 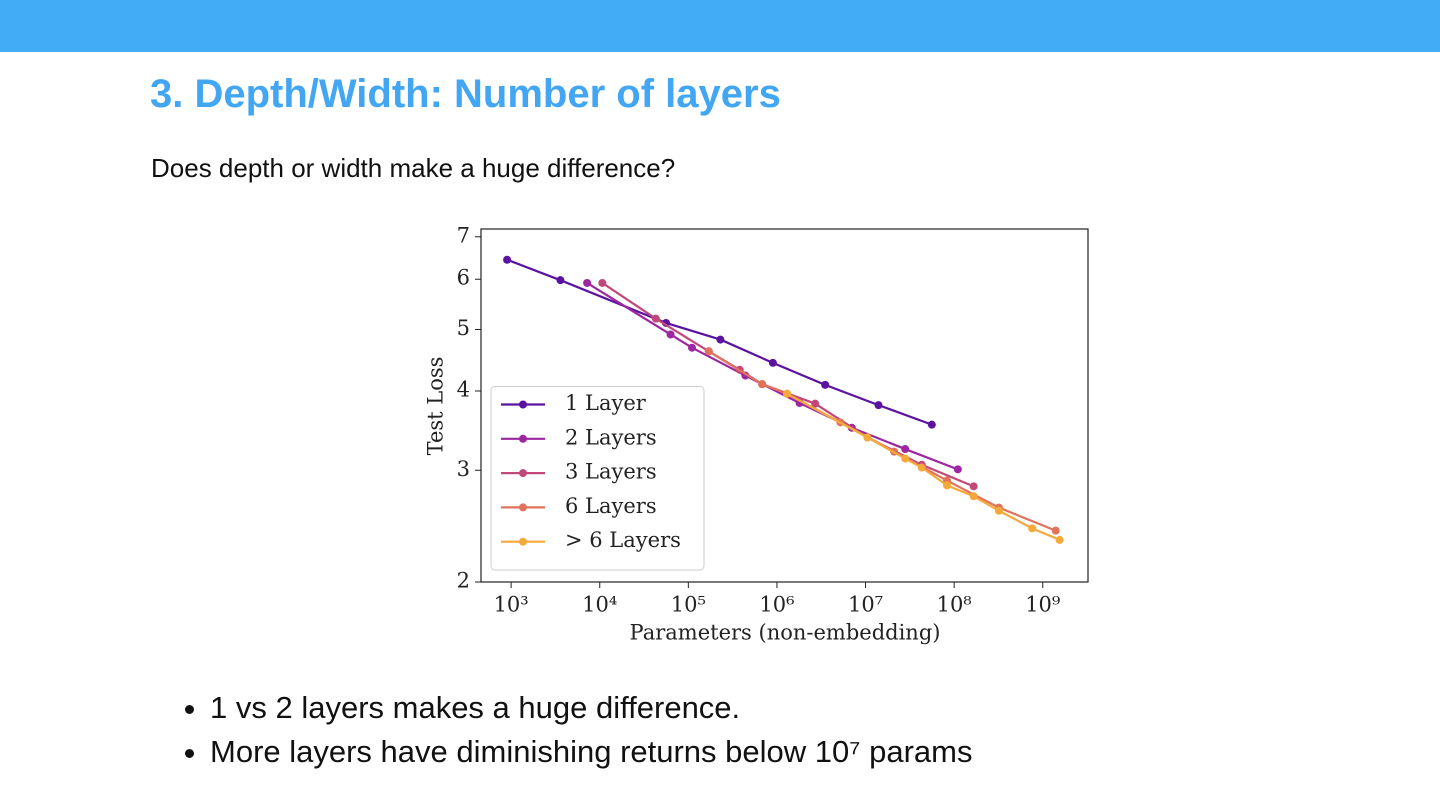 I want to click on legend-box, so click(x=597, y=478).